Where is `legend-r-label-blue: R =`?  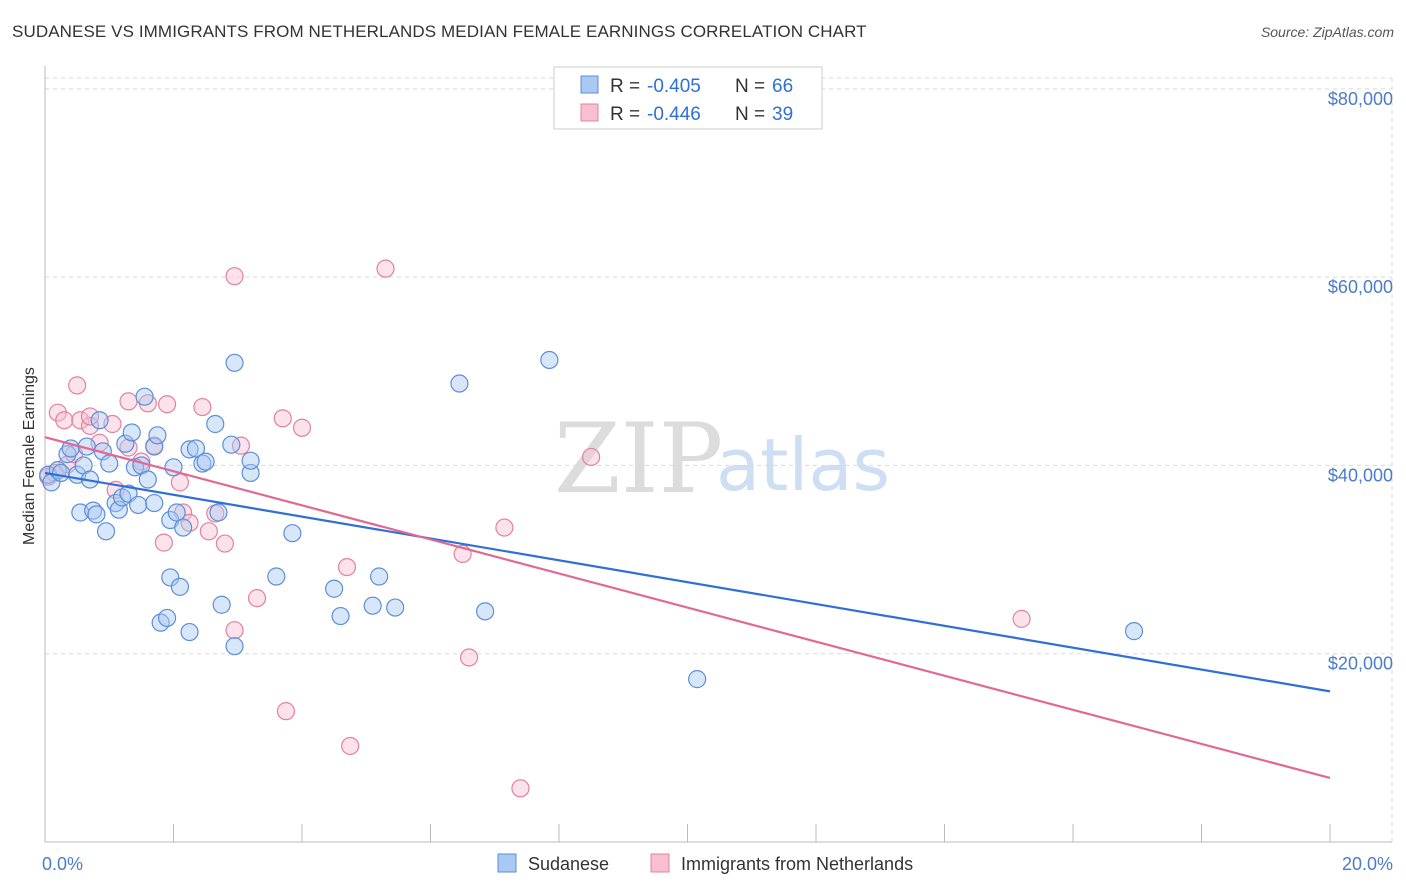
legend-r-label-blue: R = is located at coordinates (625, 86).